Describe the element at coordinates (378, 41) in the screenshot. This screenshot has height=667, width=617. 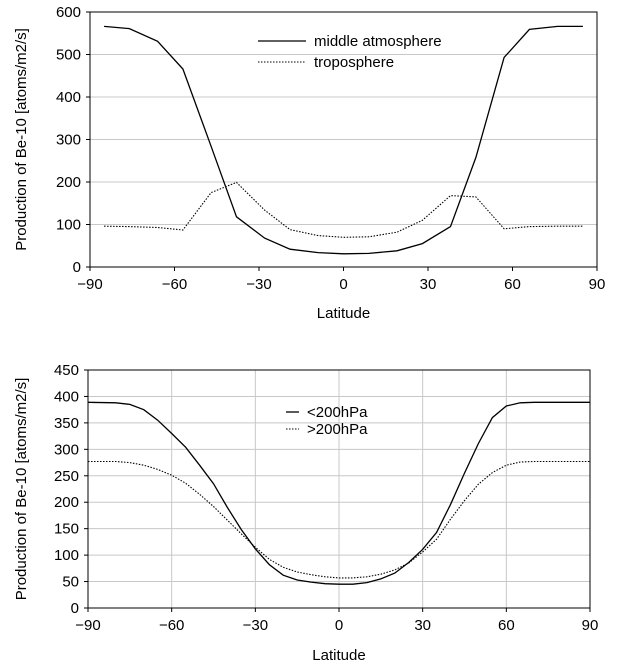
I see `legend-label: middle atmosphere` at that location.